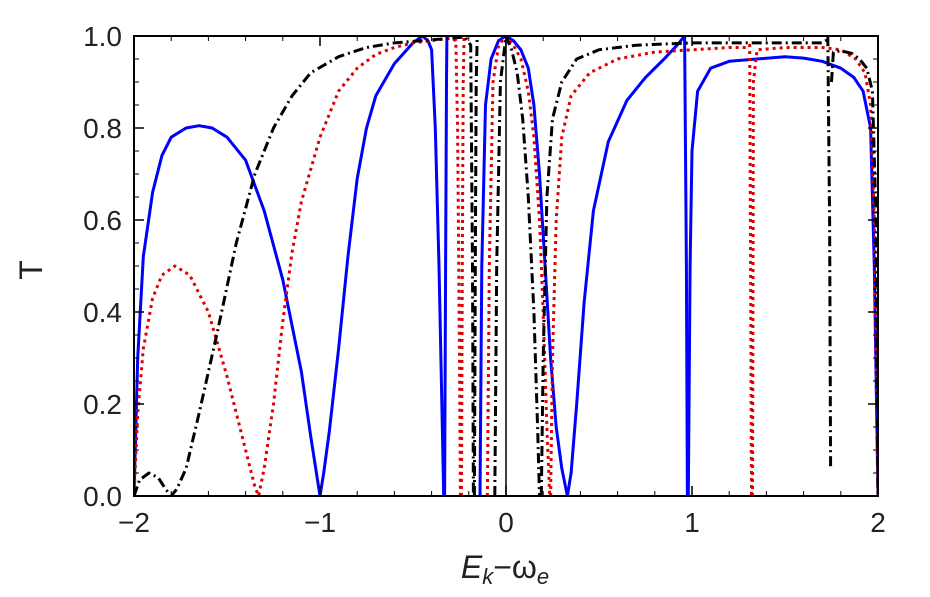 This screenshot has height=597, width=930. Describe the element at coordinates (102, 404) in the screenshot. I see `y-tick-label: 0.2` at that location.